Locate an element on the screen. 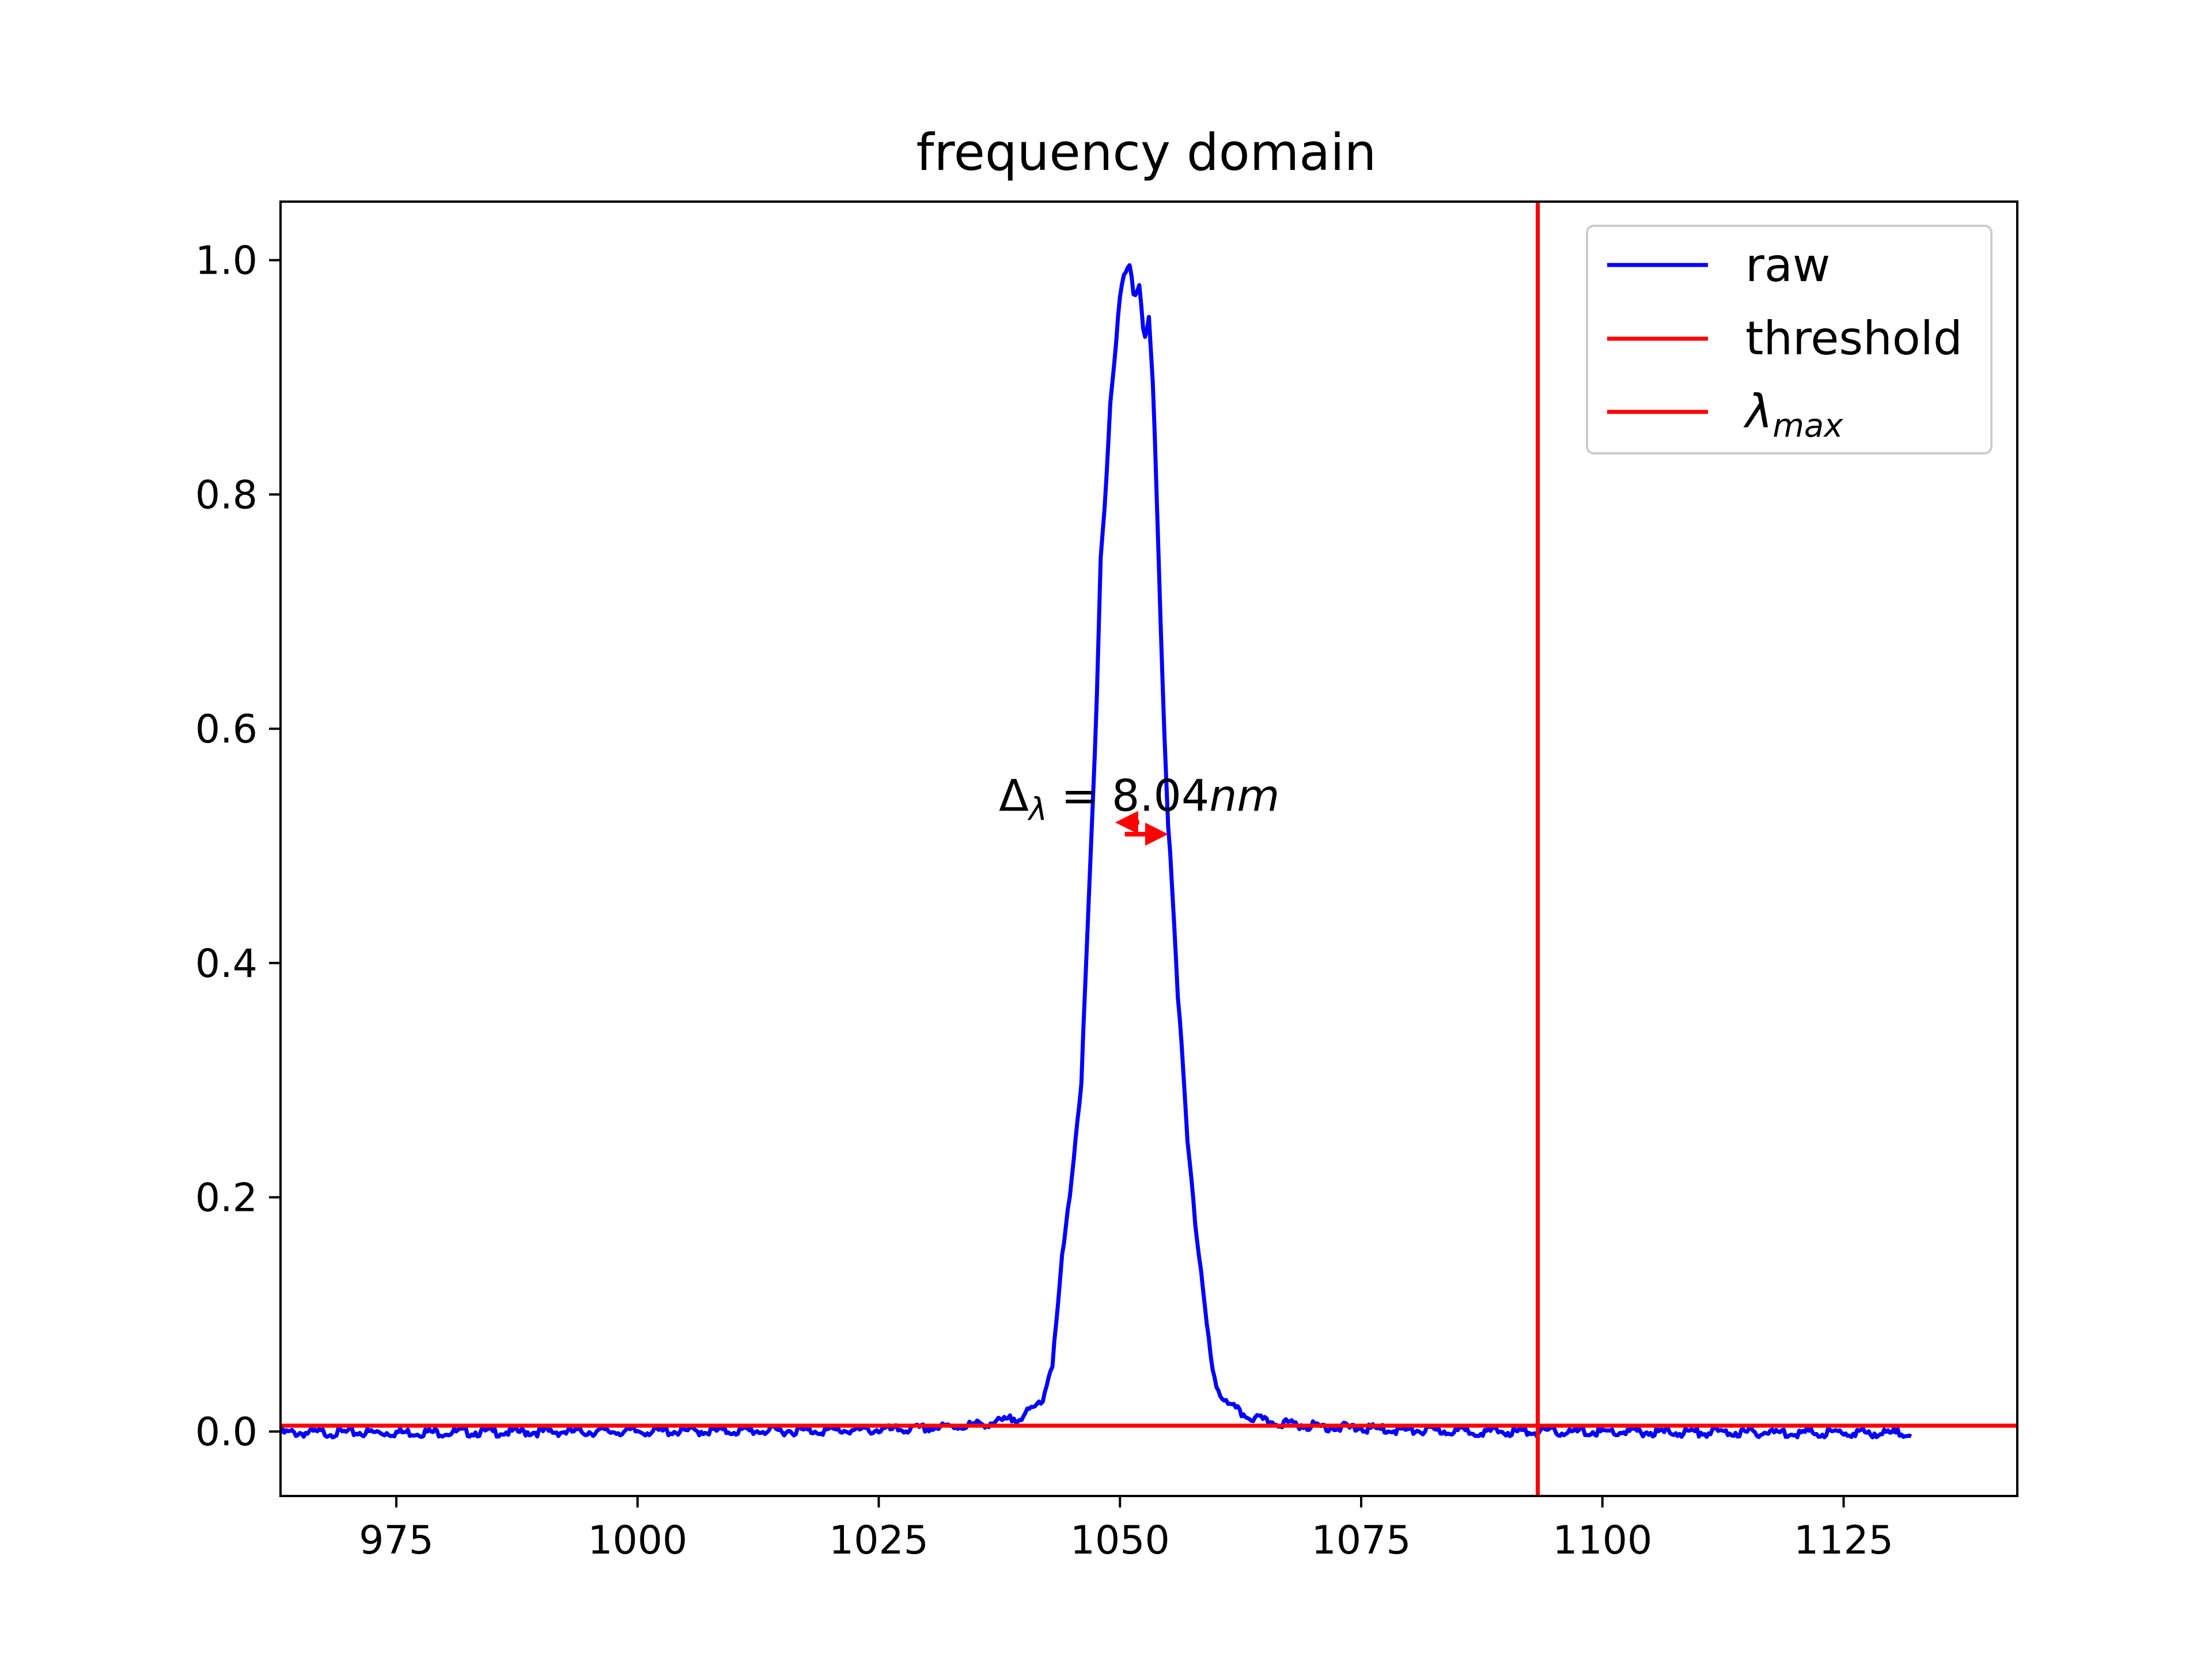 The height and width of the screenshot is (1659, 2212). x-tick-label: 975 is located at coordinates (396, 1540).